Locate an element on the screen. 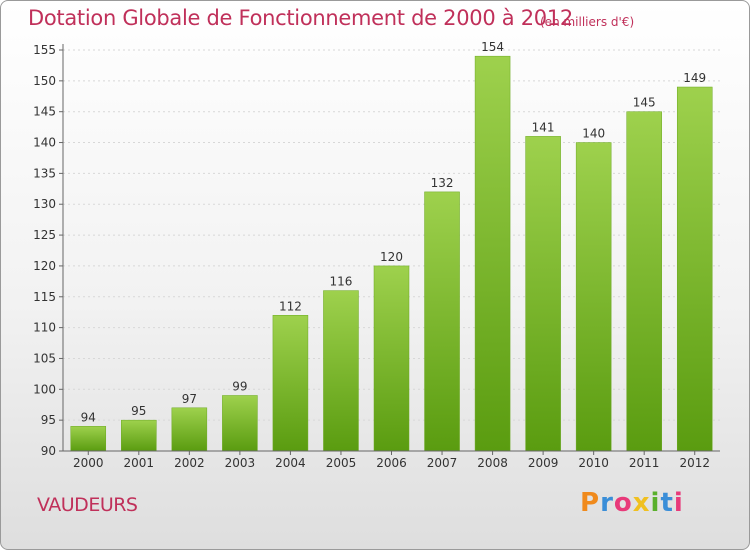  y-tick-label: 130 is located at coordinates (44, 204).